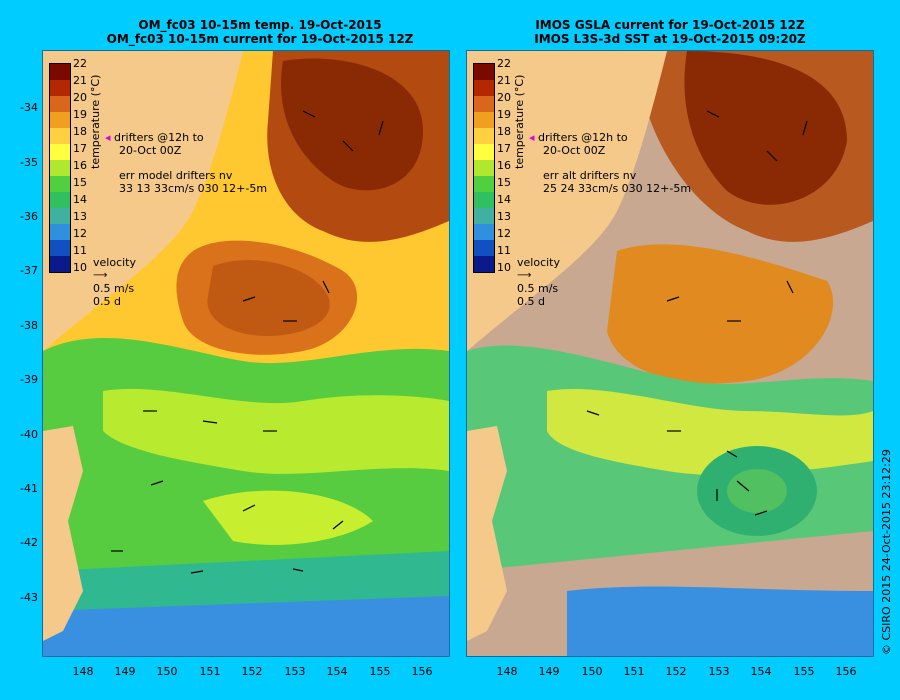 The height and width of the screenshot is (700, 900). Describe the element at coordinates (114, 288) in the screenshot. I see `velocity-speed: 0.5 m/s` at that location.